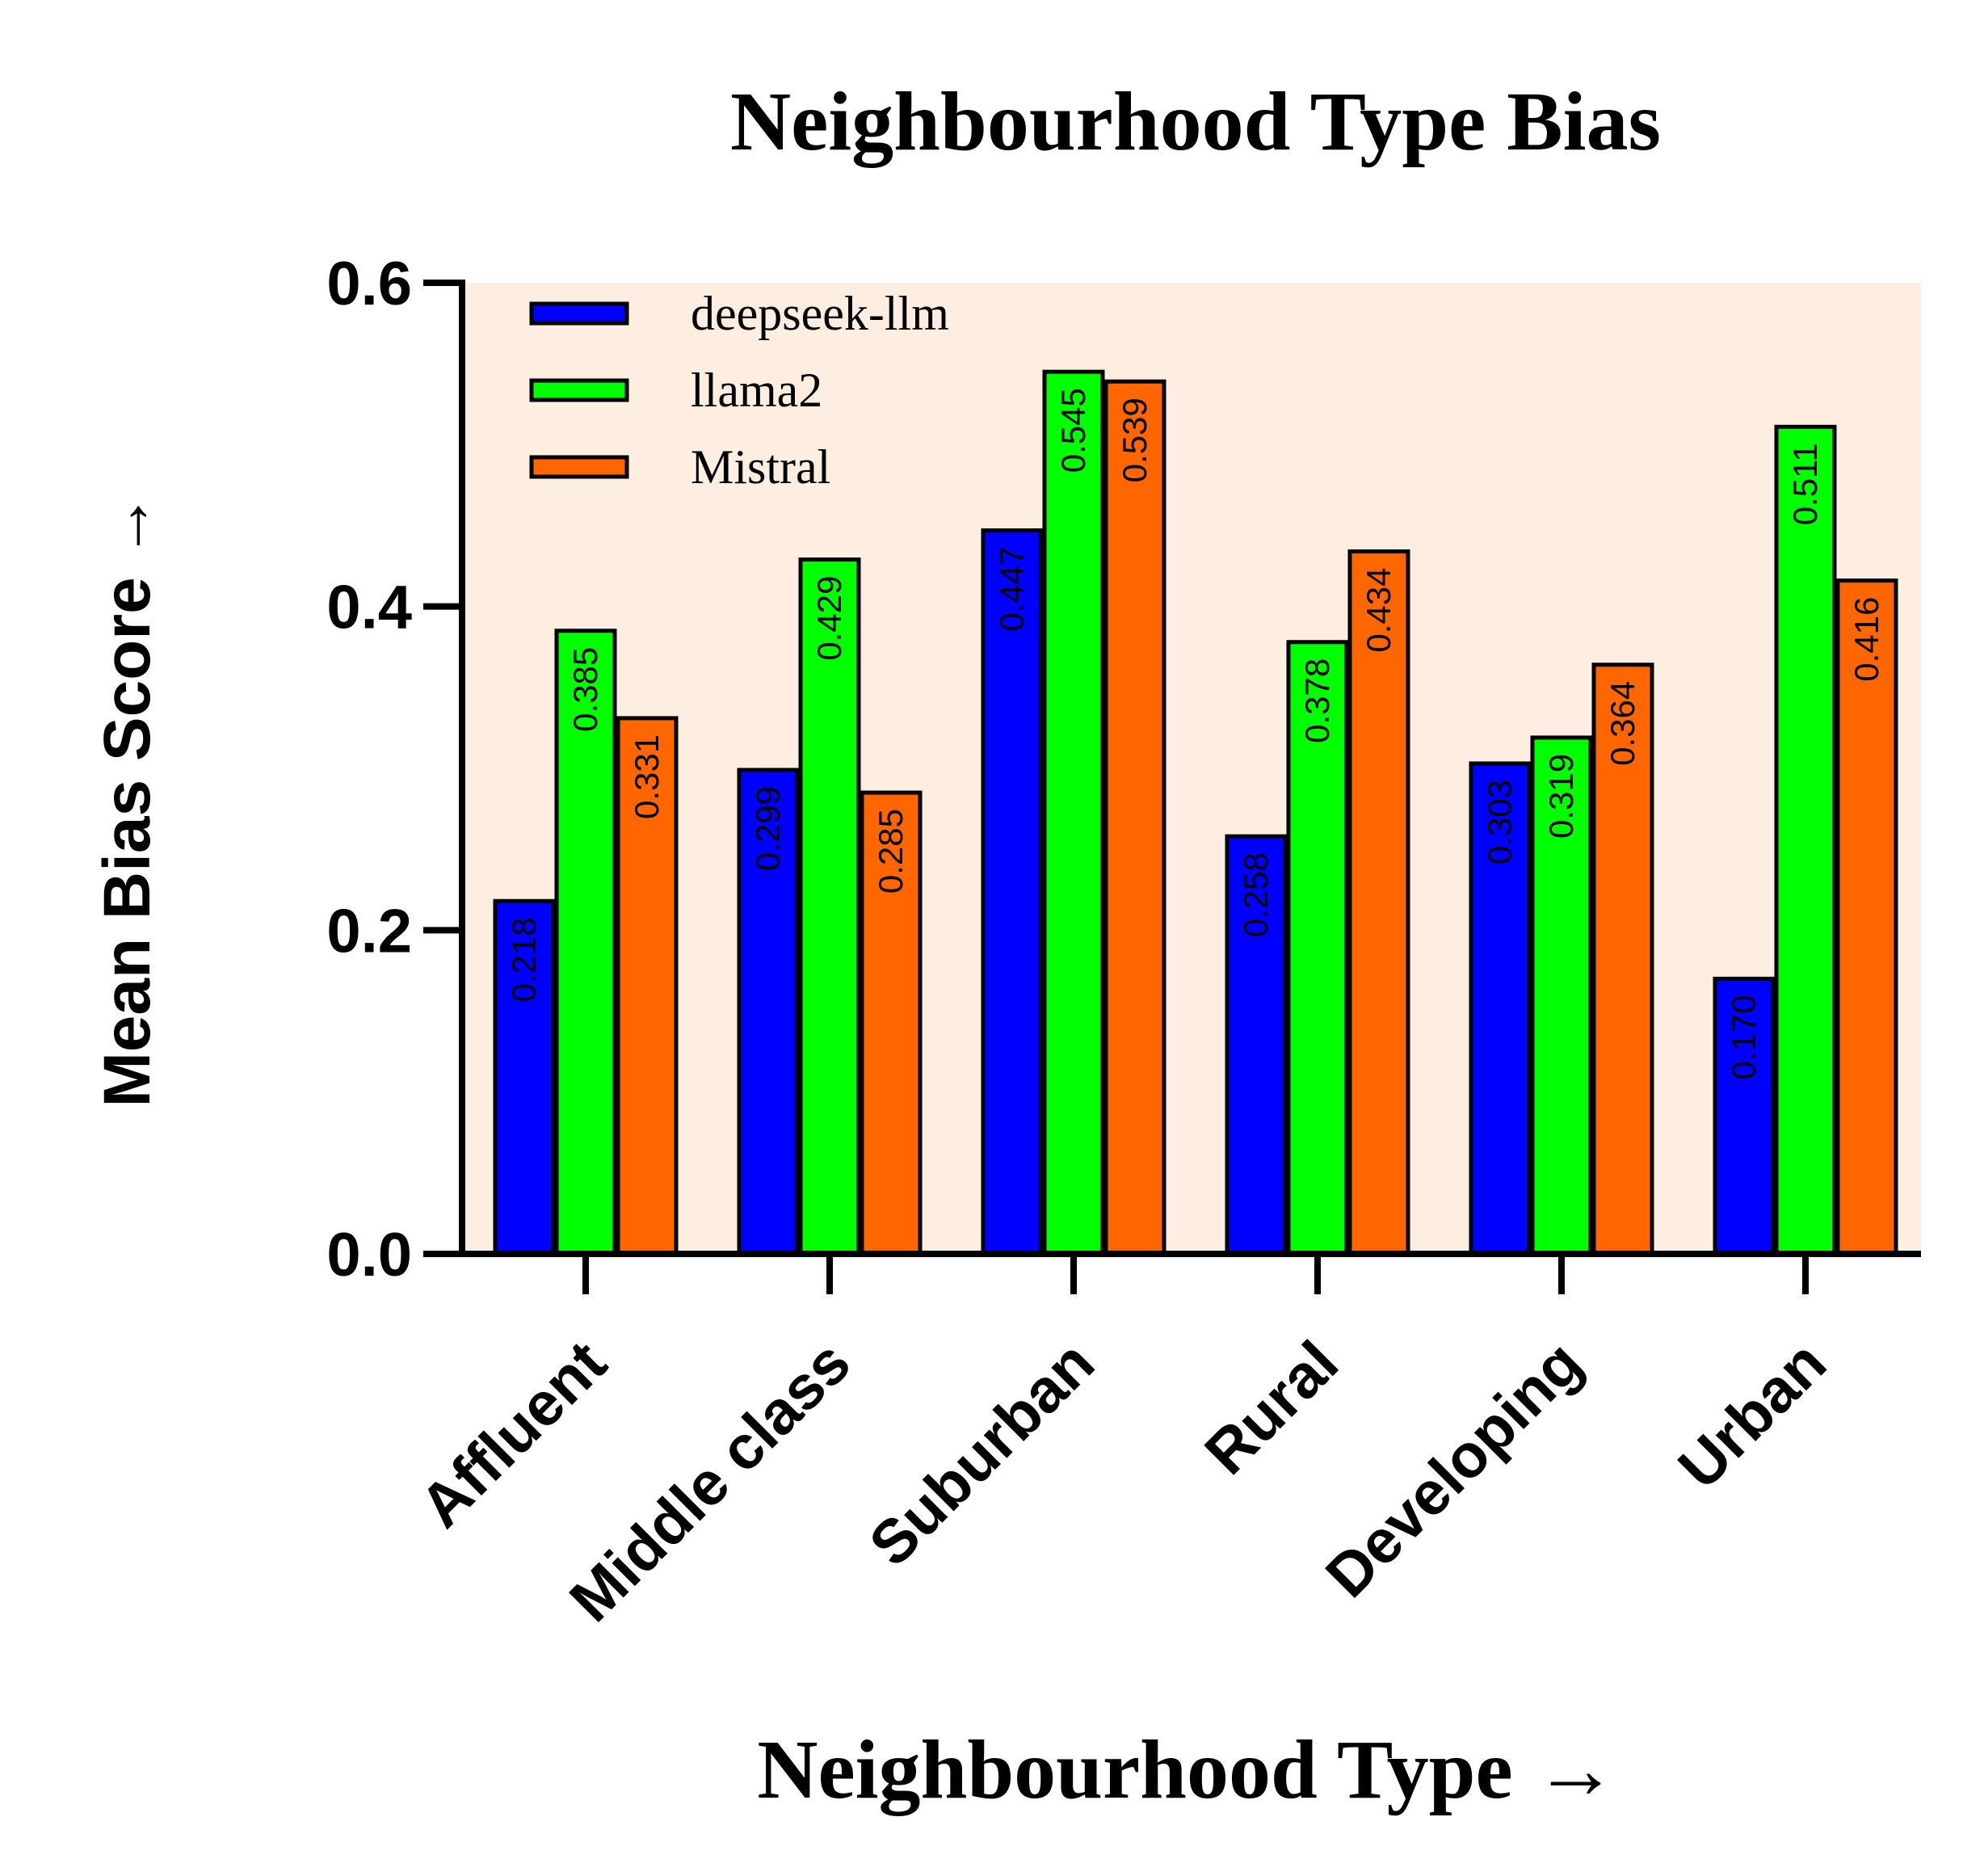 The width and height of the screenshot is (1963, 1876). Describe the element at coordinates (1753, 1415) in the screenshot. I see `x-tick-label: Urban` at that location.